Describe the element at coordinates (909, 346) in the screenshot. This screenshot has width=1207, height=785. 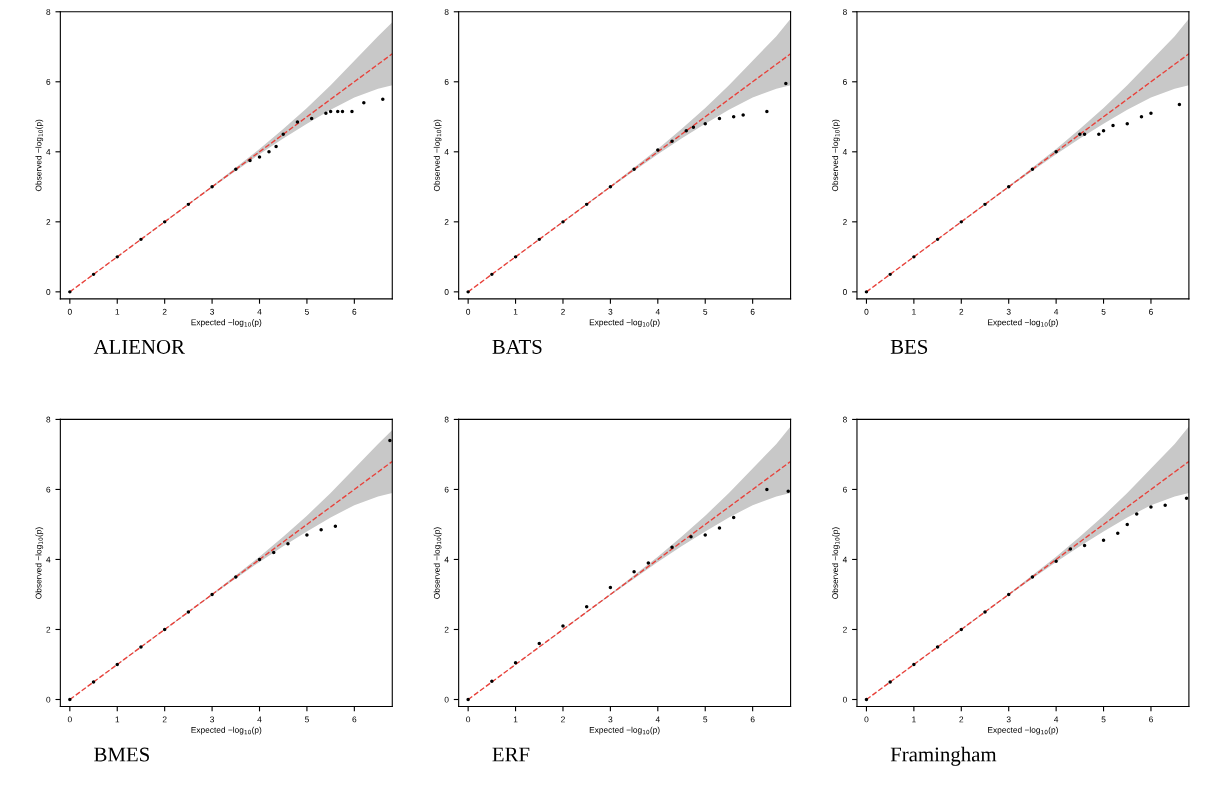
I see `text: BES` at that location.